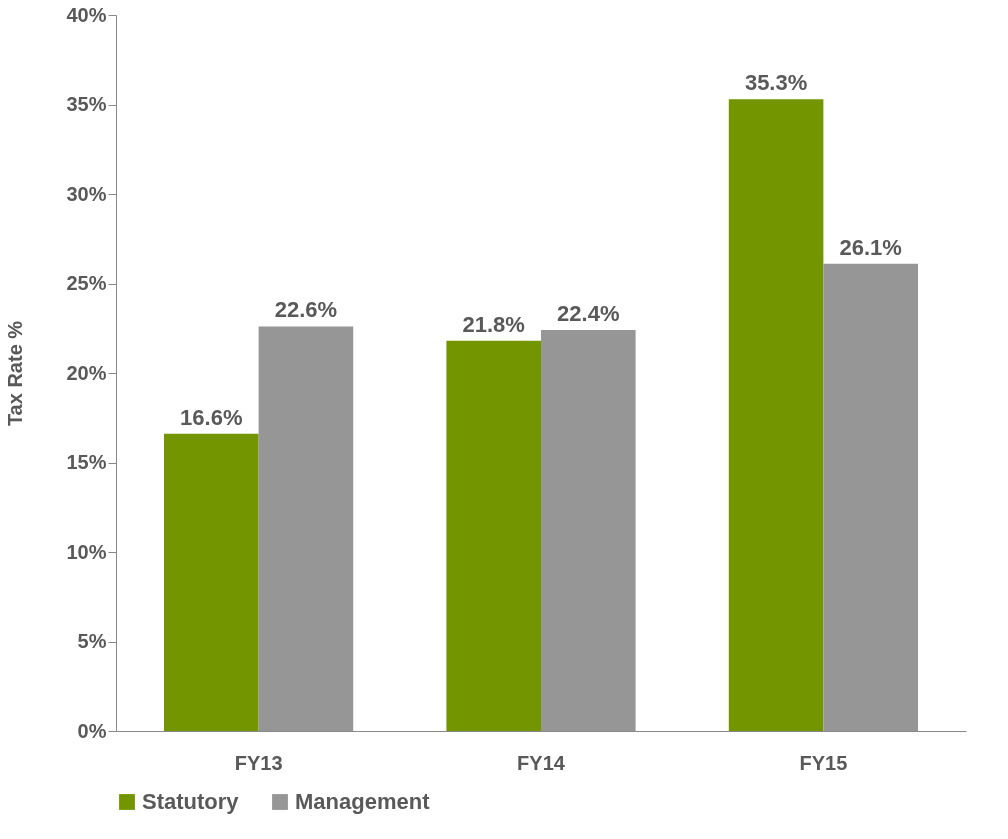  Describe the element at coordinates (92, 730) in the screenshot. I see `y-tick-label: 0%` at that location.